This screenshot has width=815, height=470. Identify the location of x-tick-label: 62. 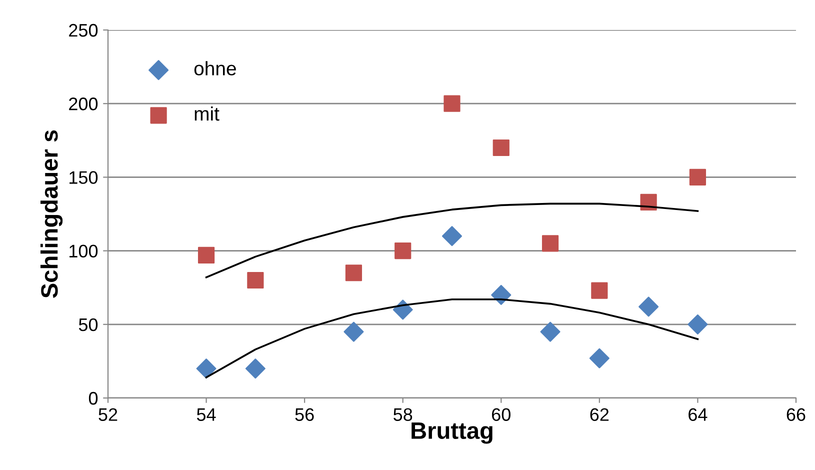
(599, 414).